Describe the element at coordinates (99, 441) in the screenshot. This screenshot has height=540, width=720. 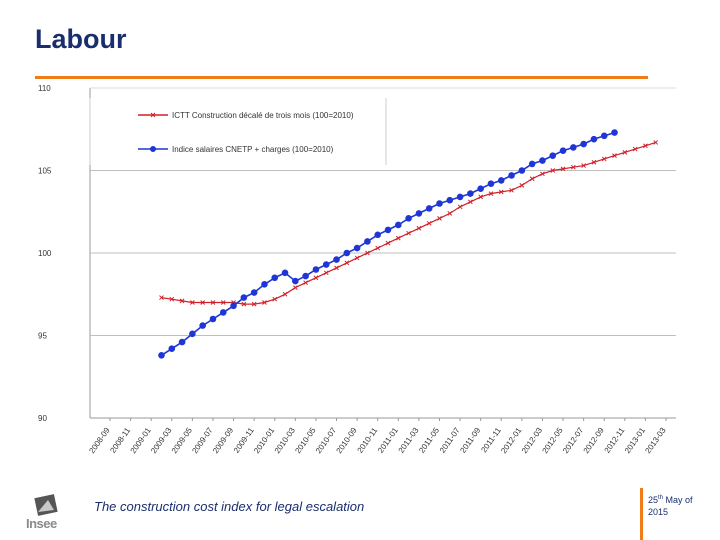
I see `x-tick-label: 2008-09` at that location.